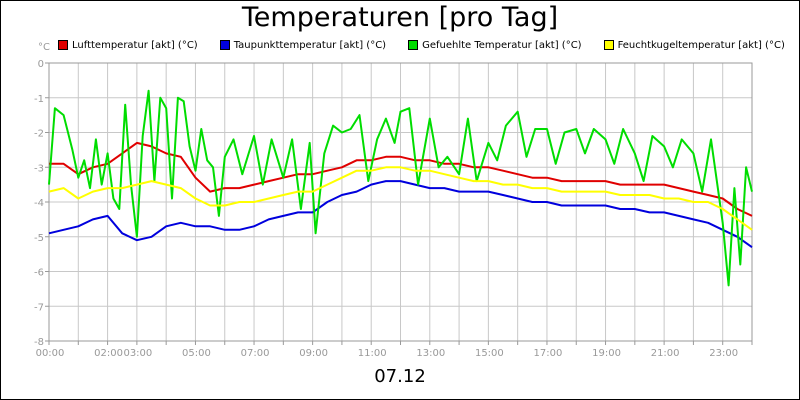  Describe the element at coordinates (313, 353) in the screenshot. I see `x-tick-label: 09:00` at that location.